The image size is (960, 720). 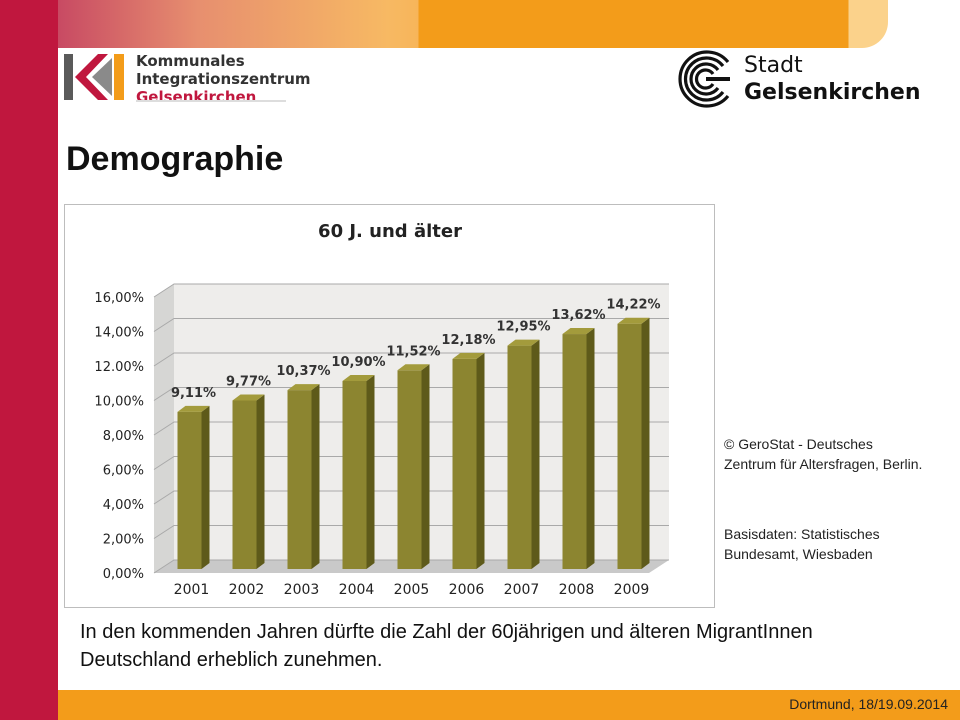 What do you see at coordinates (190, 61) in the screenshot?
I see `ki-logo-line-1: Kommunales` at bounding box center [190, 61].